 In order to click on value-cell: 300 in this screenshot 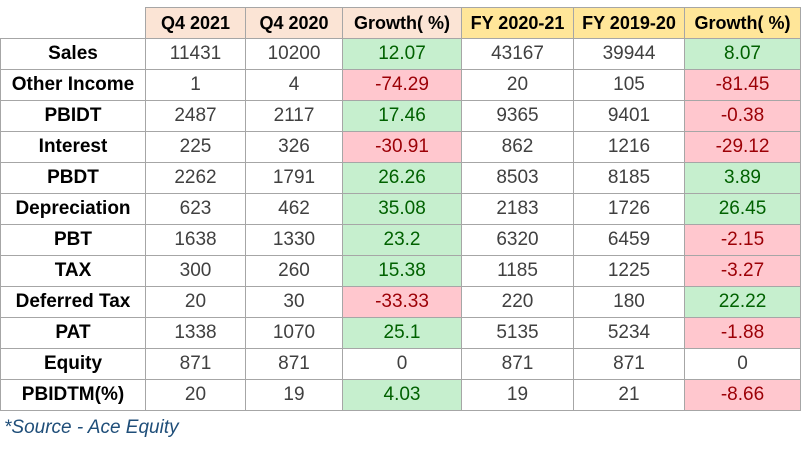, I will do `click(195, 271)`.